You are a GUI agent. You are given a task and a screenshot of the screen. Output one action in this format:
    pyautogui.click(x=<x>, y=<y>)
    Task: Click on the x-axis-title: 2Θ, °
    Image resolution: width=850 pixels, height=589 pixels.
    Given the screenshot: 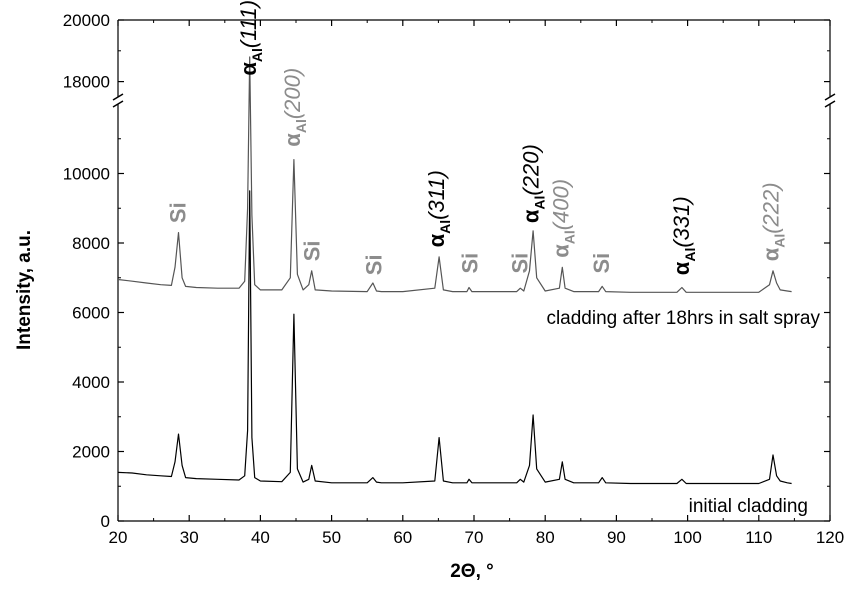 What is the action you would take?
    pyautogui.click(x=472, y=571)
    